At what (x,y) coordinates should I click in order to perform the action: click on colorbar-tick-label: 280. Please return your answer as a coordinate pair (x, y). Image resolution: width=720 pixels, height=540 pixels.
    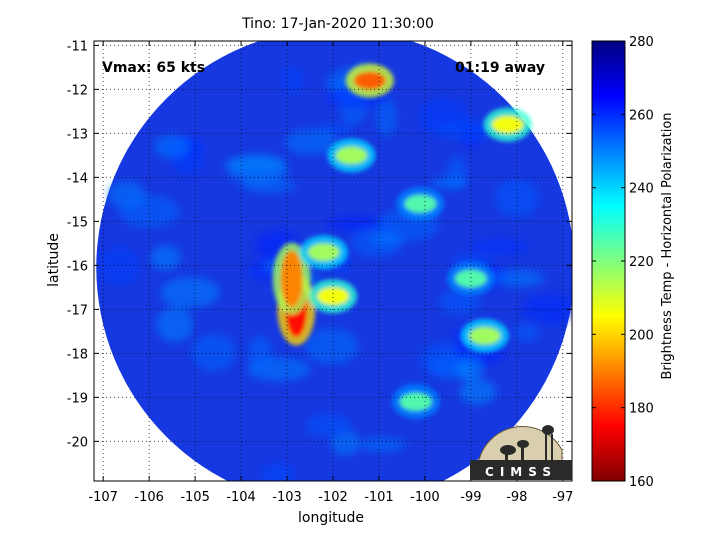
    Looking at the image, I should click on (641, 42).